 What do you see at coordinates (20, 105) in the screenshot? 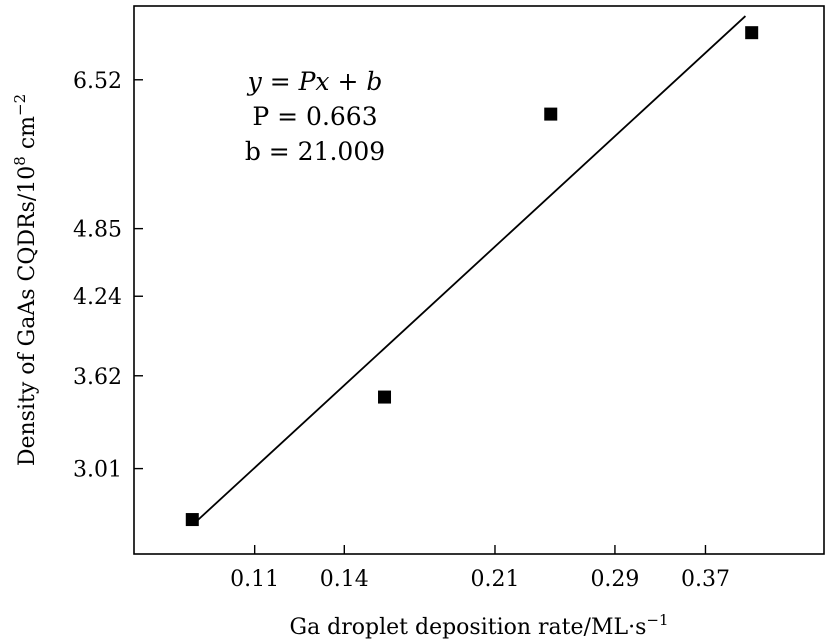
I see `y-axis-title-sup-2: −2` at bounding box center [20, 105].